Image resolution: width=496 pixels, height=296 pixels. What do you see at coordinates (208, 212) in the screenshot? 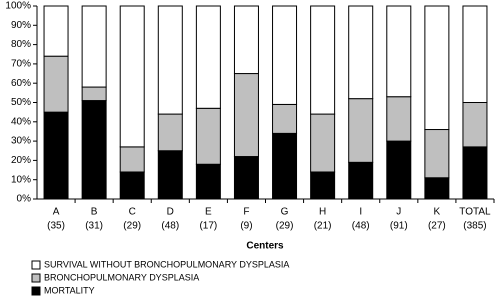
I see `x-tick-label: E` at bounding box center [208, 212].